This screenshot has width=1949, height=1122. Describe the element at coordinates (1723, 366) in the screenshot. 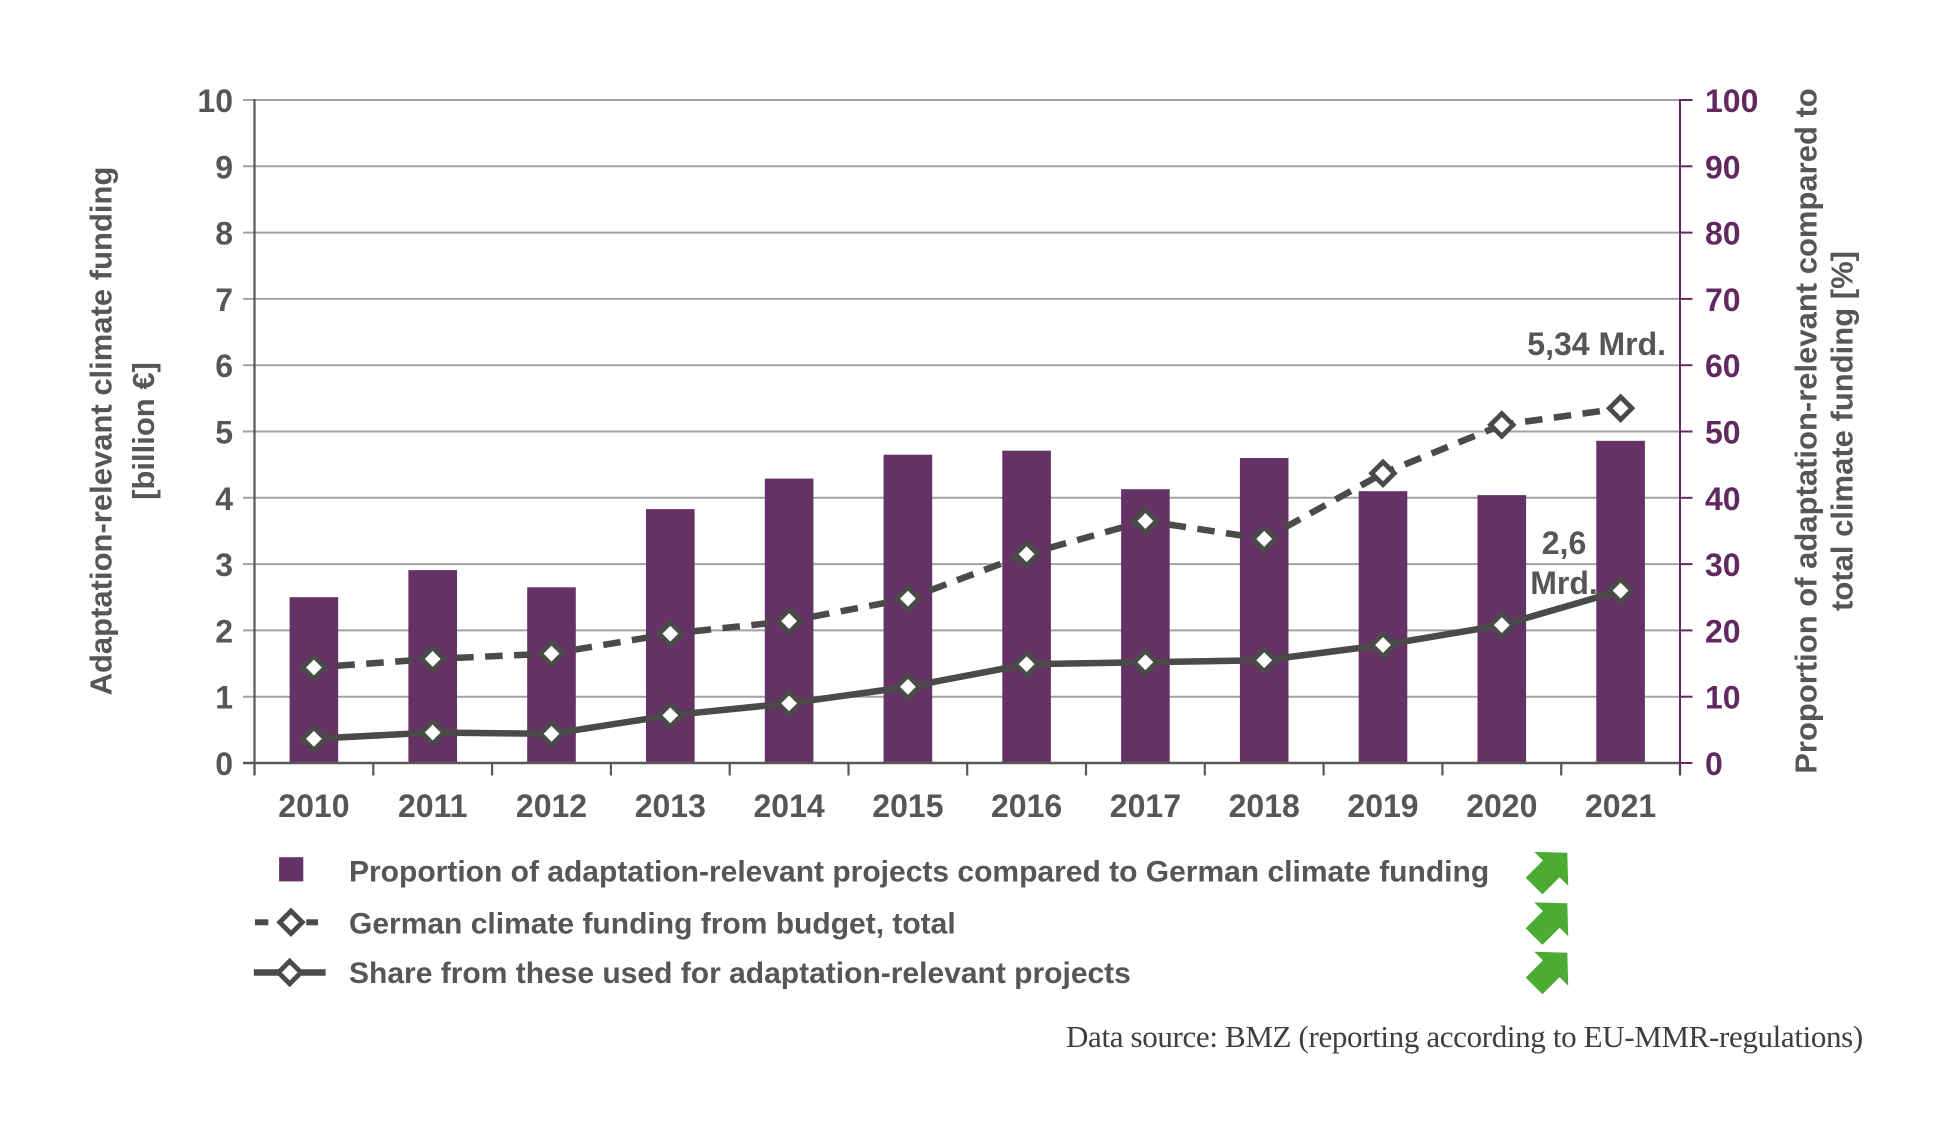

I see `svg-text: 60` at that location.